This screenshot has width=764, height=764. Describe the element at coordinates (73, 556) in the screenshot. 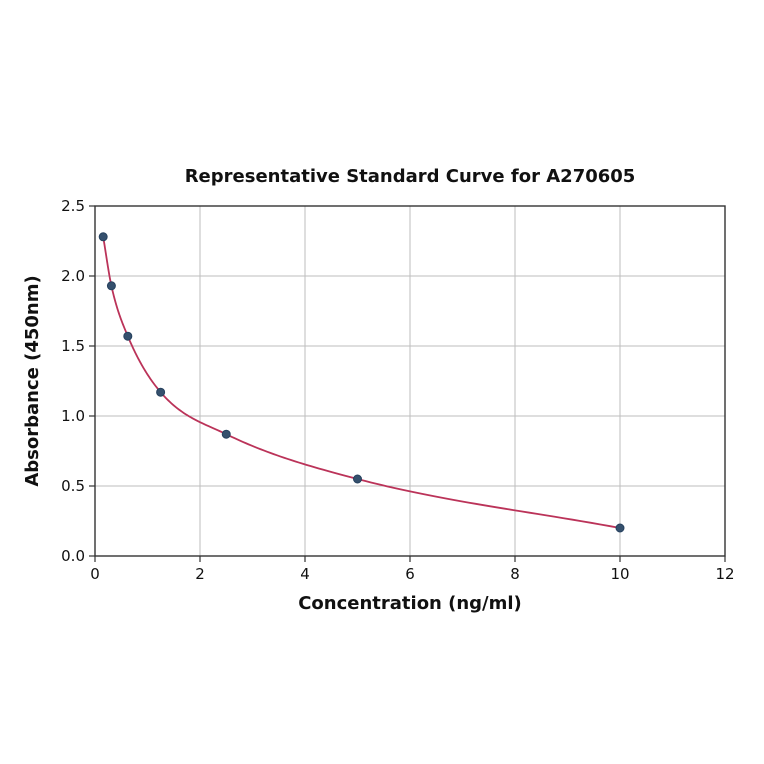

I see `y-tick-label: 0.0` at that location.